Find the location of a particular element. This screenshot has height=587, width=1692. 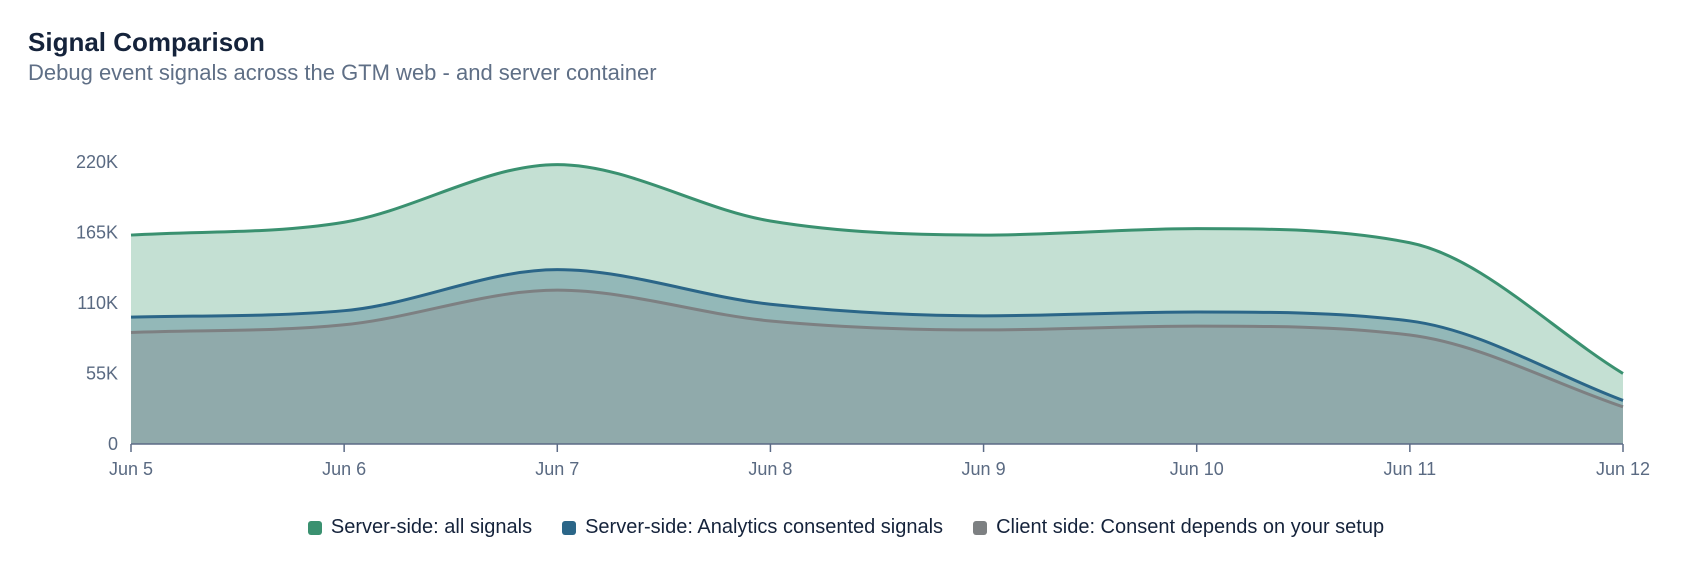

y-tick-label: 0 is located at coordinates (113, 444).